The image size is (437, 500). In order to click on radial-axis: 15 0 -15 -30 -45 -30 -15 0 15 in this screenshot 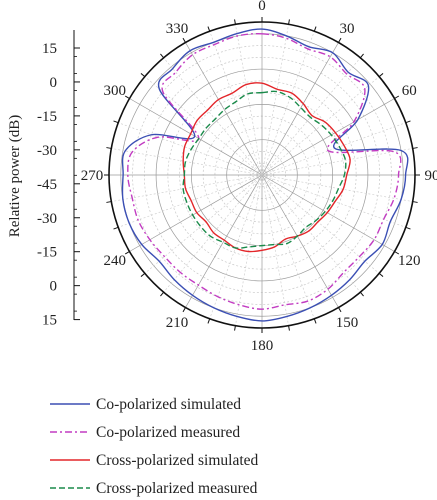, I will do `click(58, 179)`.